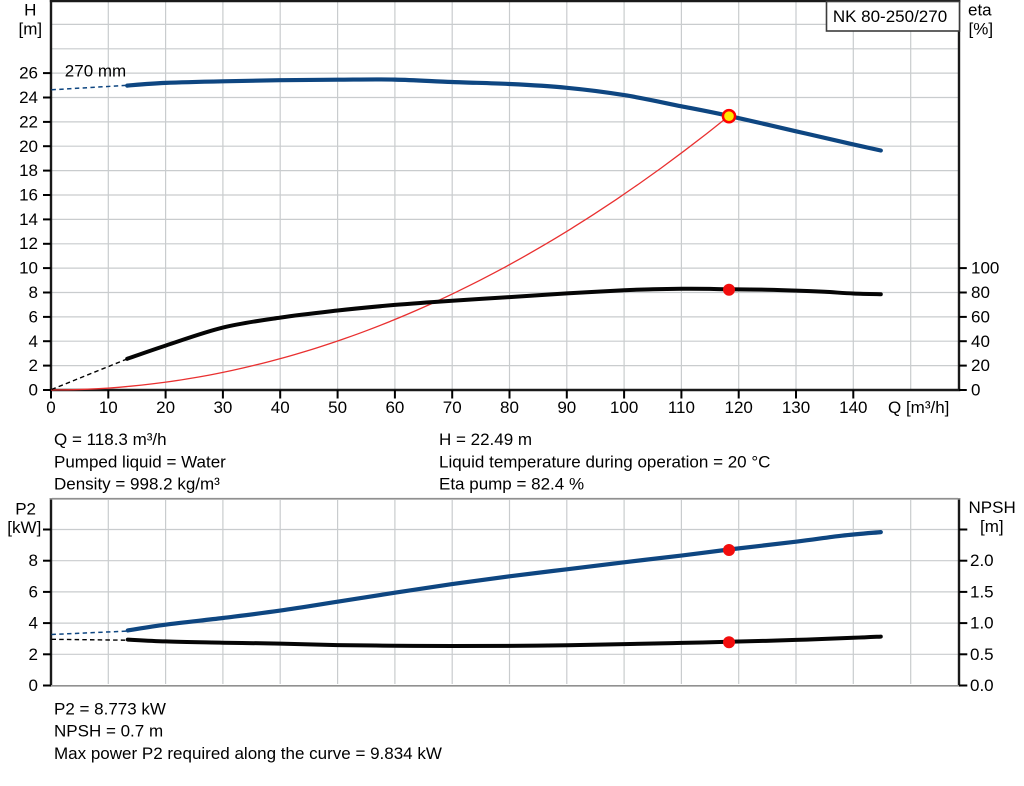 Image resolution: width=1024 pixels, height=786 pixels. I want to click on svg-text: P2, so click(25, 509).